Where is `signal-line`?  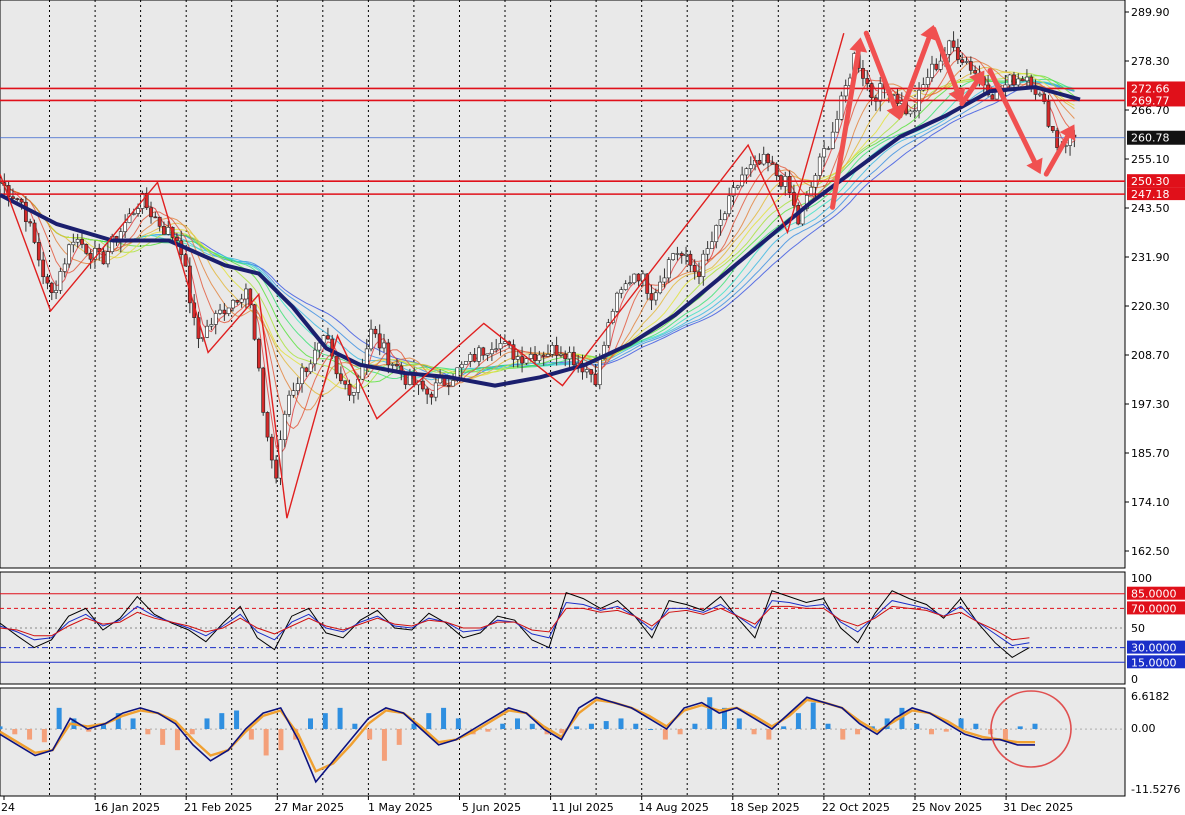 signal-line is located at coordinates (517, 735).